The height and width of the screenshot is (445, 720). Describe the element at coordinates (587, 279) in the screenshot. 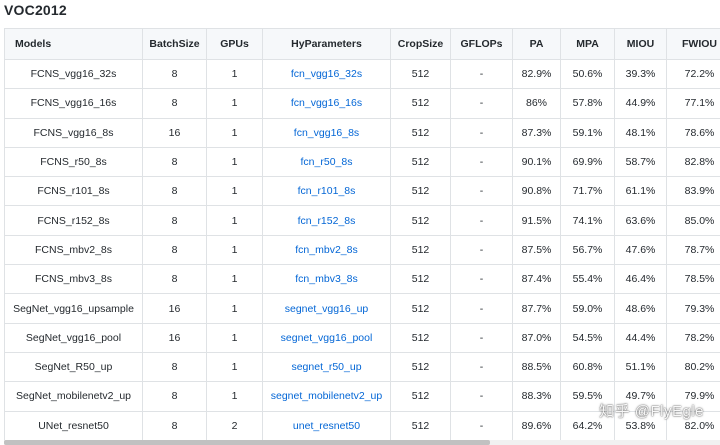

I see `cell-mpa: 55.4%` at that location.